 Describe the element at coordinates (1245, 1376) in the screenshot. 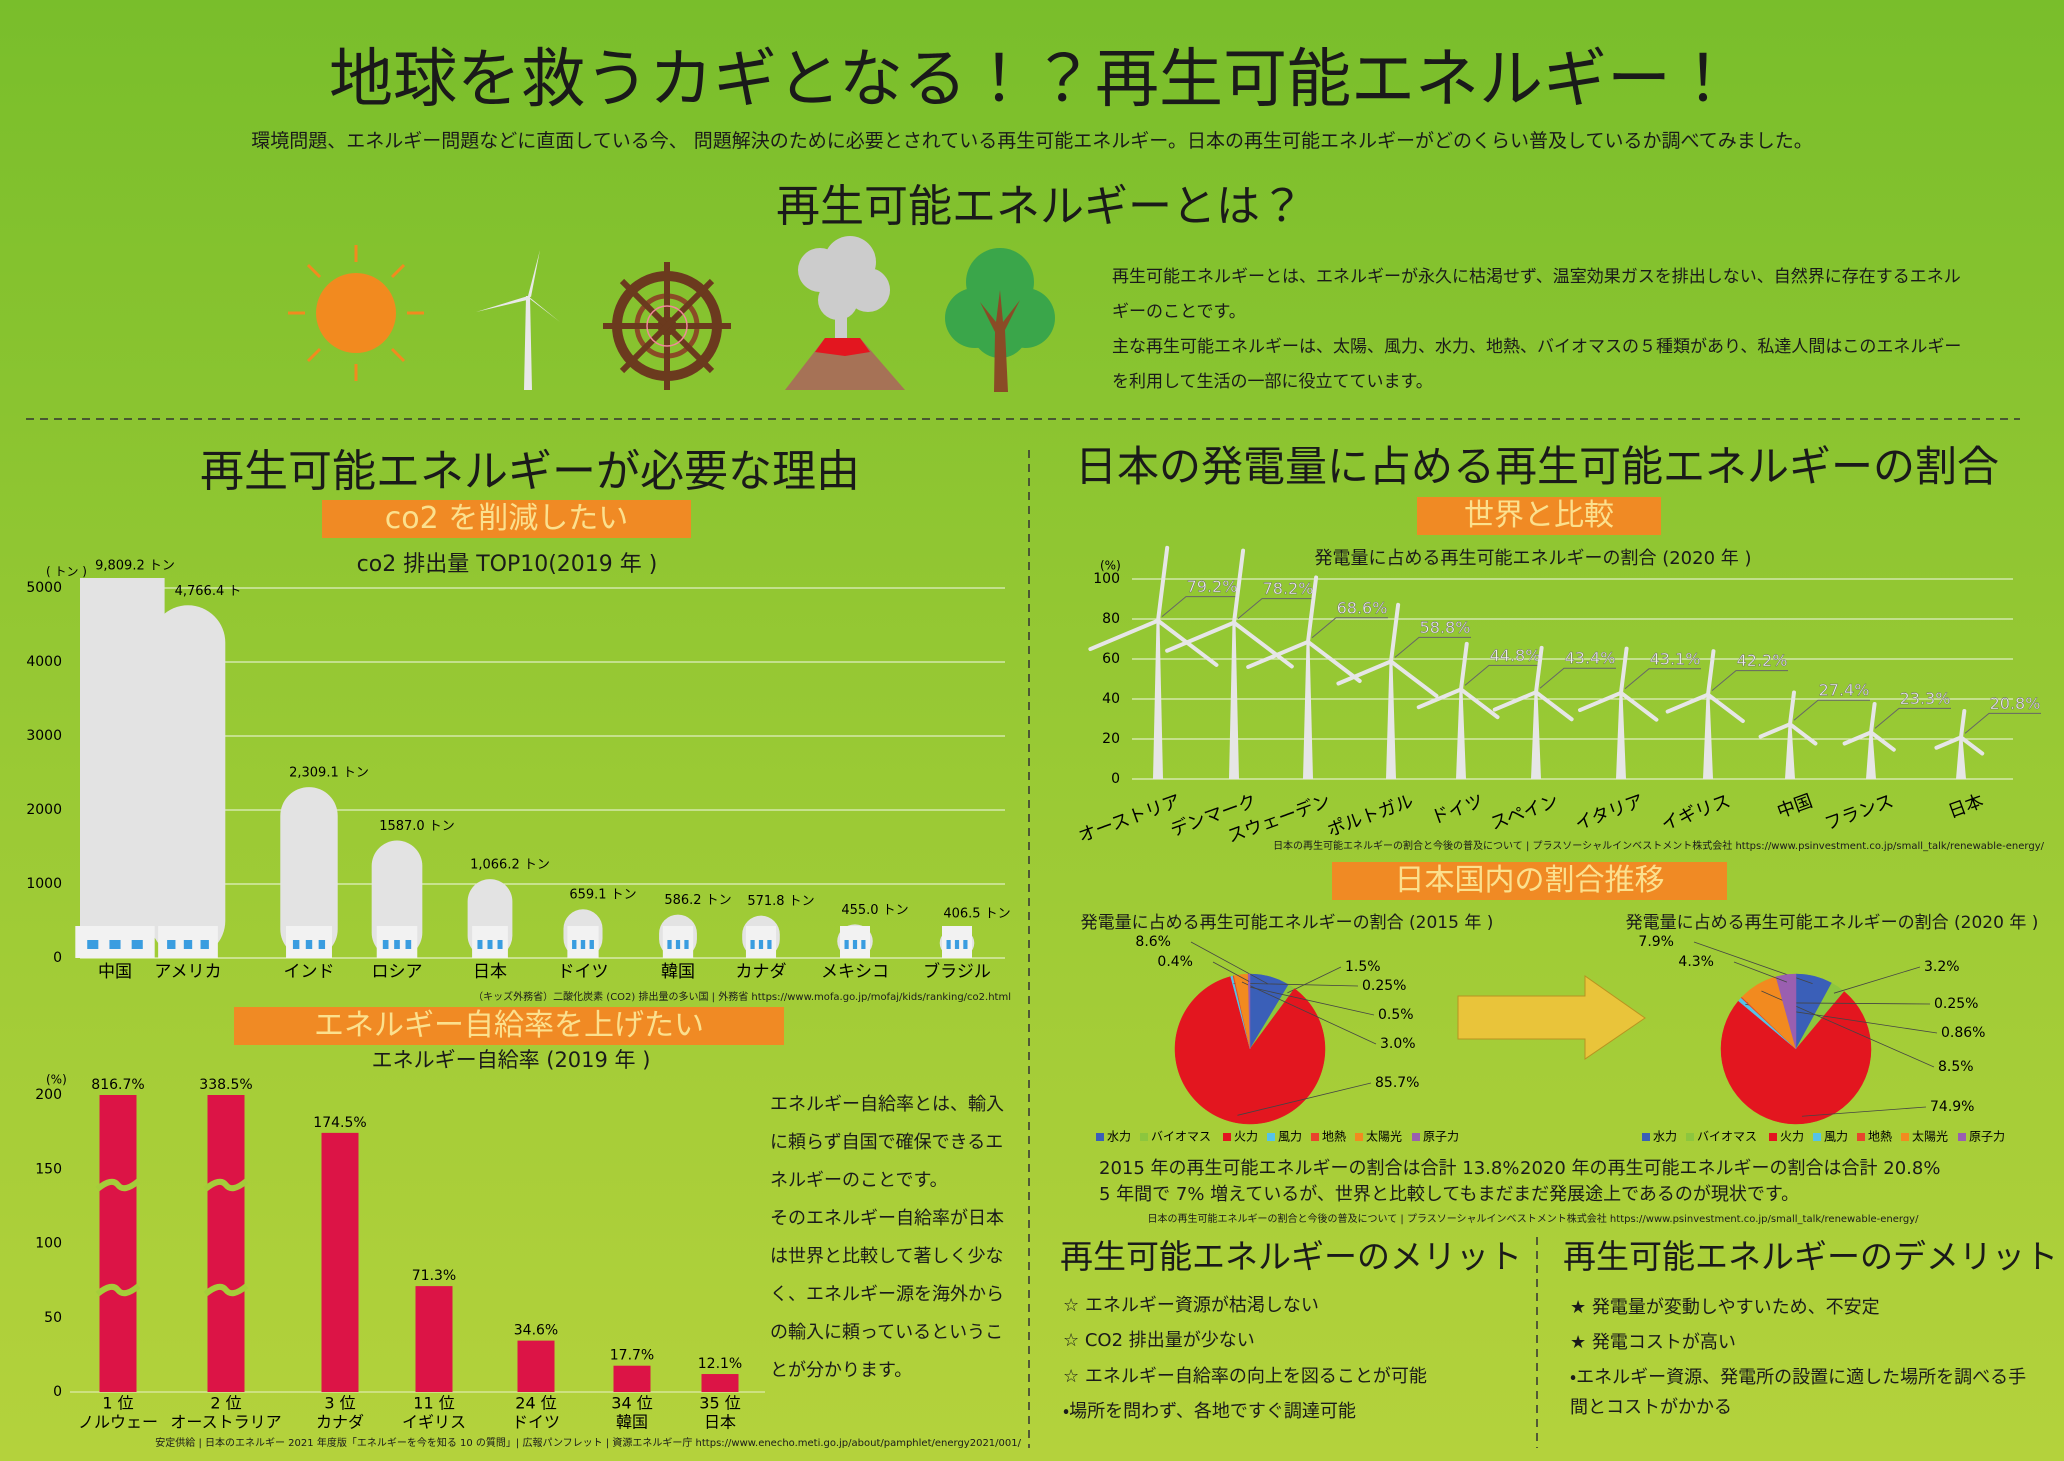

I see `merit: ☆ エネルギー自給率の向上を図ることが可能` at that location.